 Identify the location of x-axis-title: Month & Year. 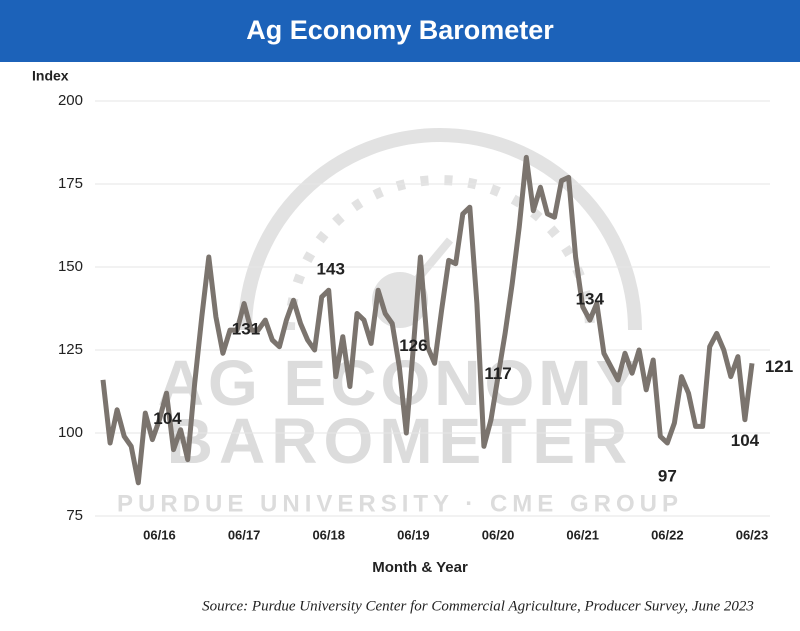
(420, 567).